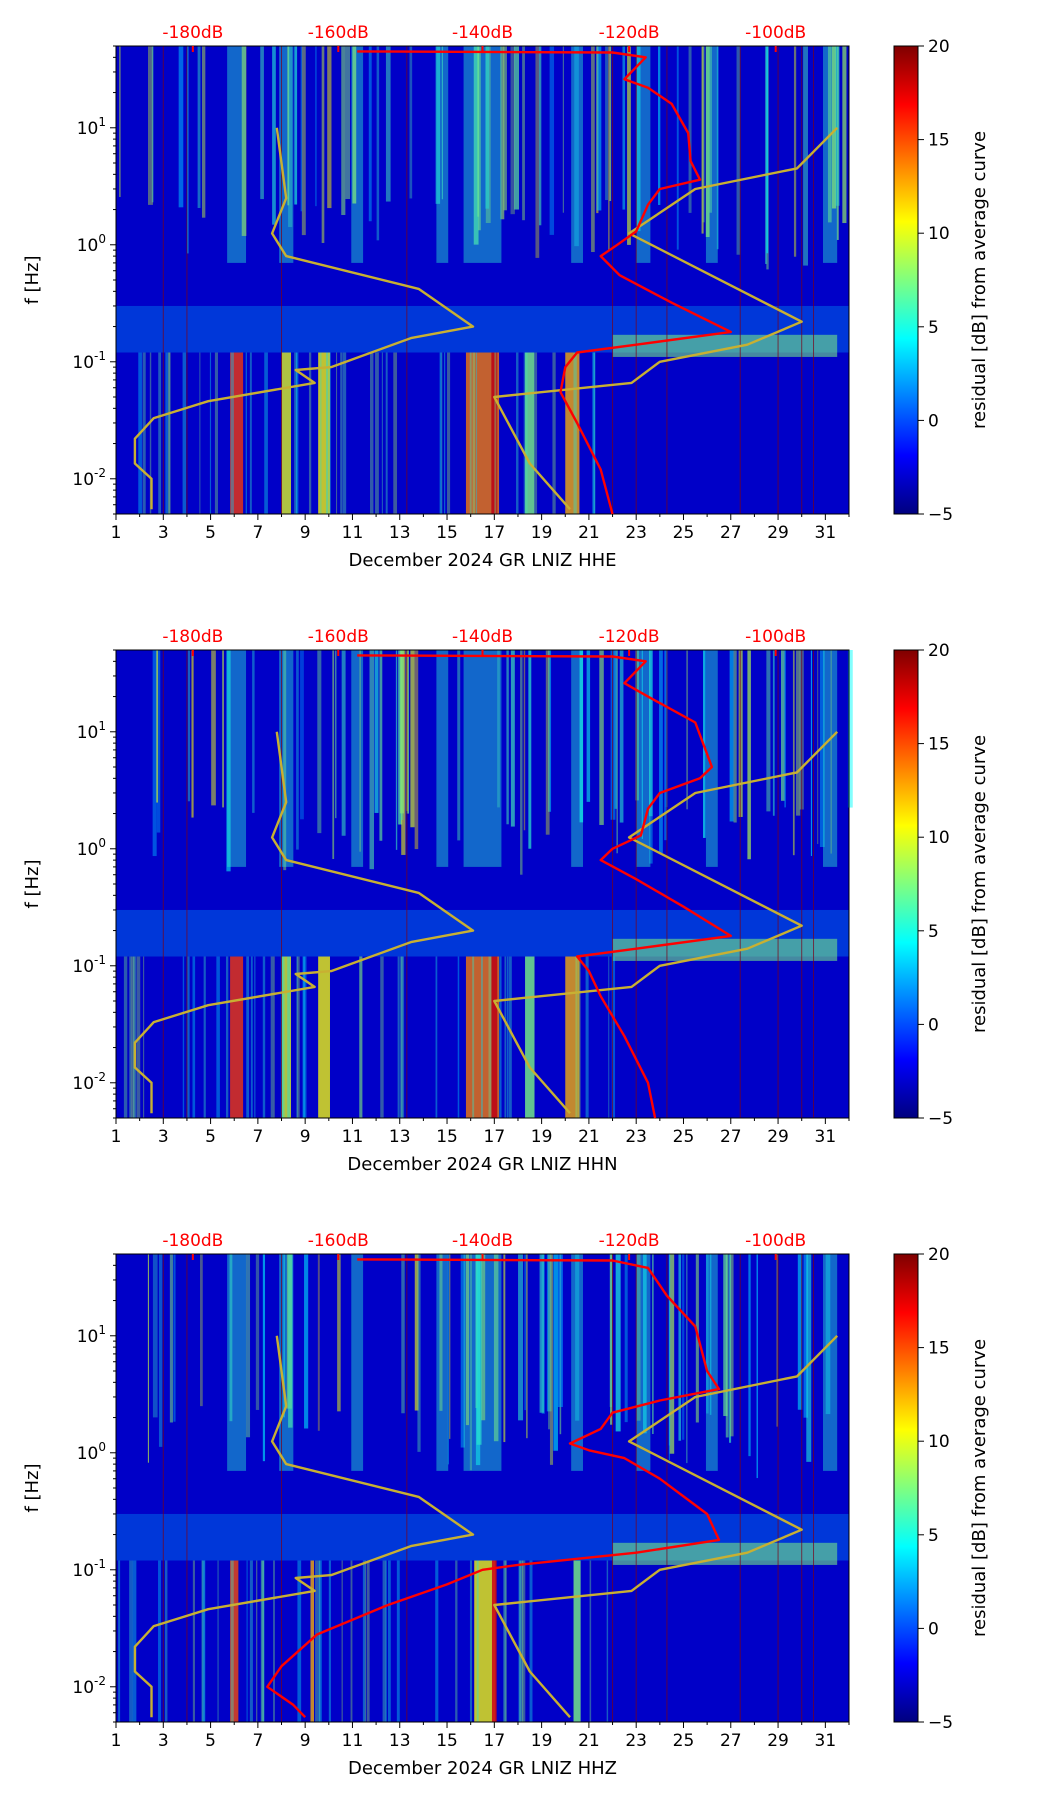  Describe the element at coordinates (482, 1768) in the screenshot. I see `x-axis-label: December 2024 GR LNIZ HHZ` at that location.